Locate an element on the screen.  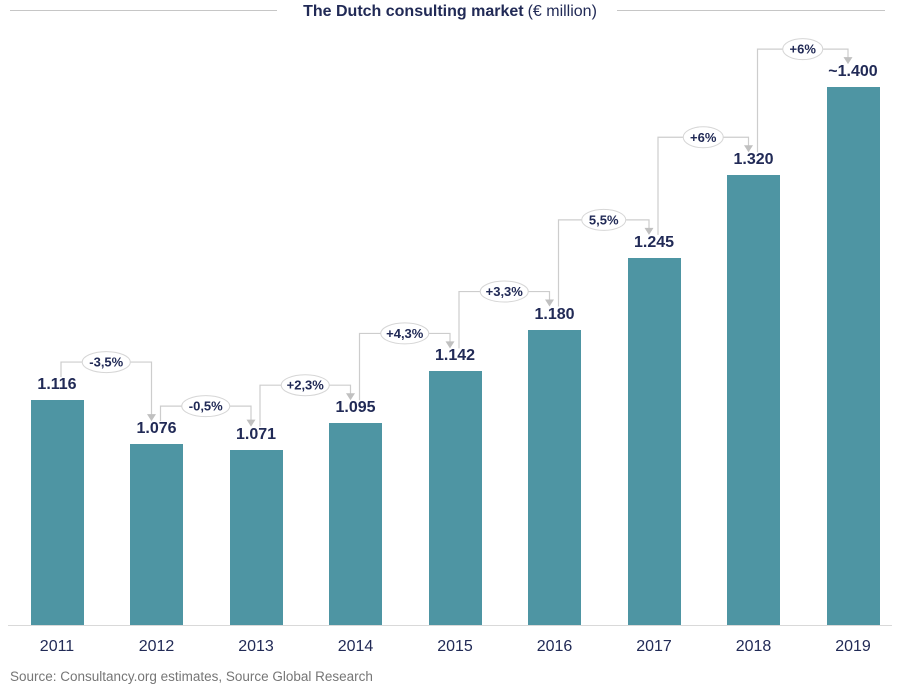
title-rule-right is located at coordinates (751, 10).